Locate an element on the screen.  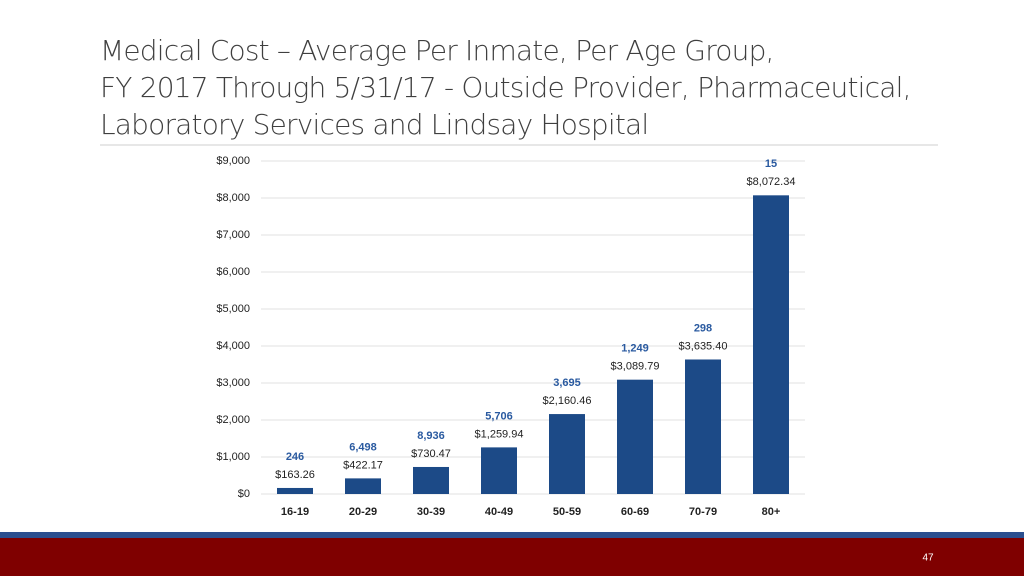
y-tick-label: $4,000 is located at coordinates (233, 346).